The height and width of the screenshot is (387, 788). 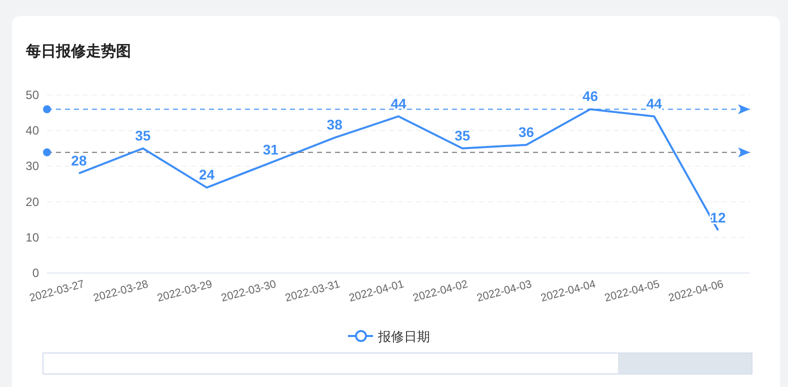 I want to click on chart-title: 每日报修走势图, so click(x=78, y=51).